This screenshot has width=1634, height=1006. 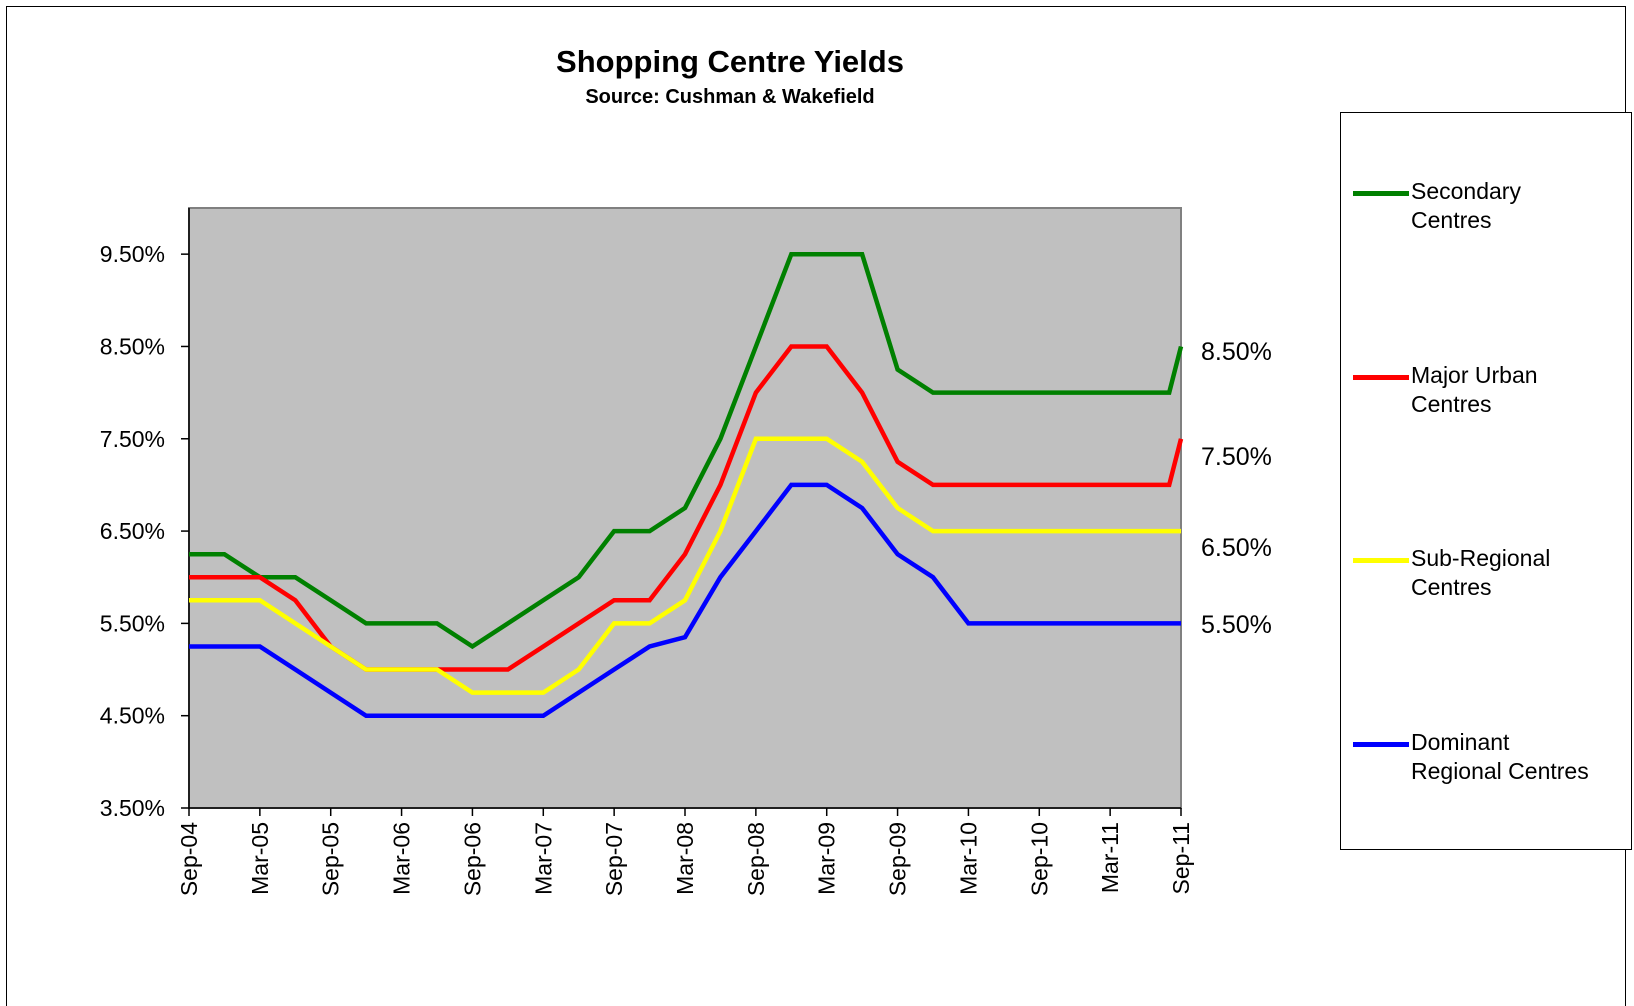 I want to click on x-tick-label: Sep-09, so click(x=898, y=859).